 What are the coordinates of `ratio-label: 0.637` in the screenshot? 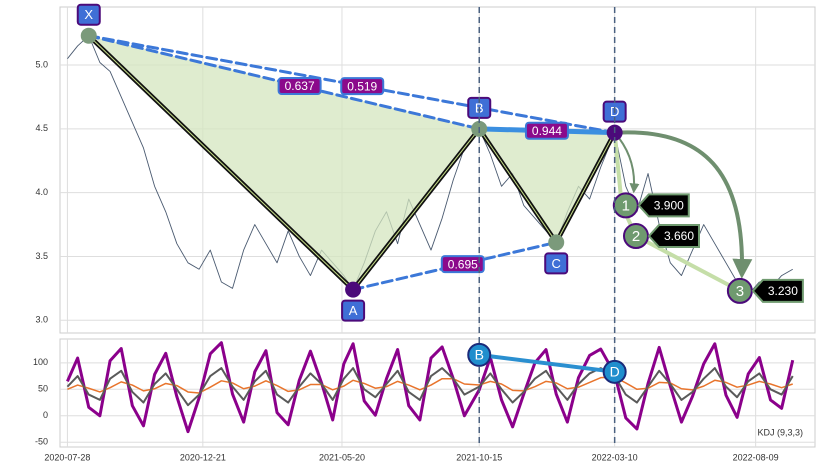 It's located at (300, 86).